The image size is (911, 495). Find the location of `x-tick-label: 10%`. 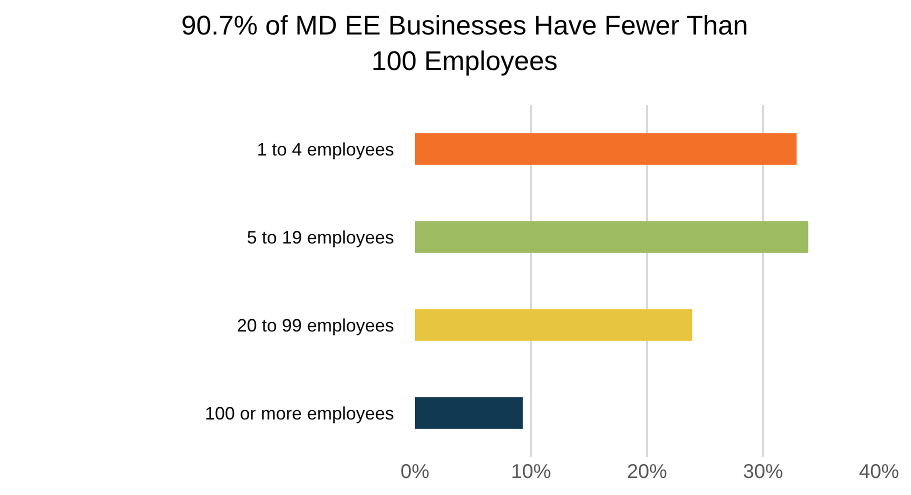

x-tick-label: 10% is located at coordinates (531, 472).